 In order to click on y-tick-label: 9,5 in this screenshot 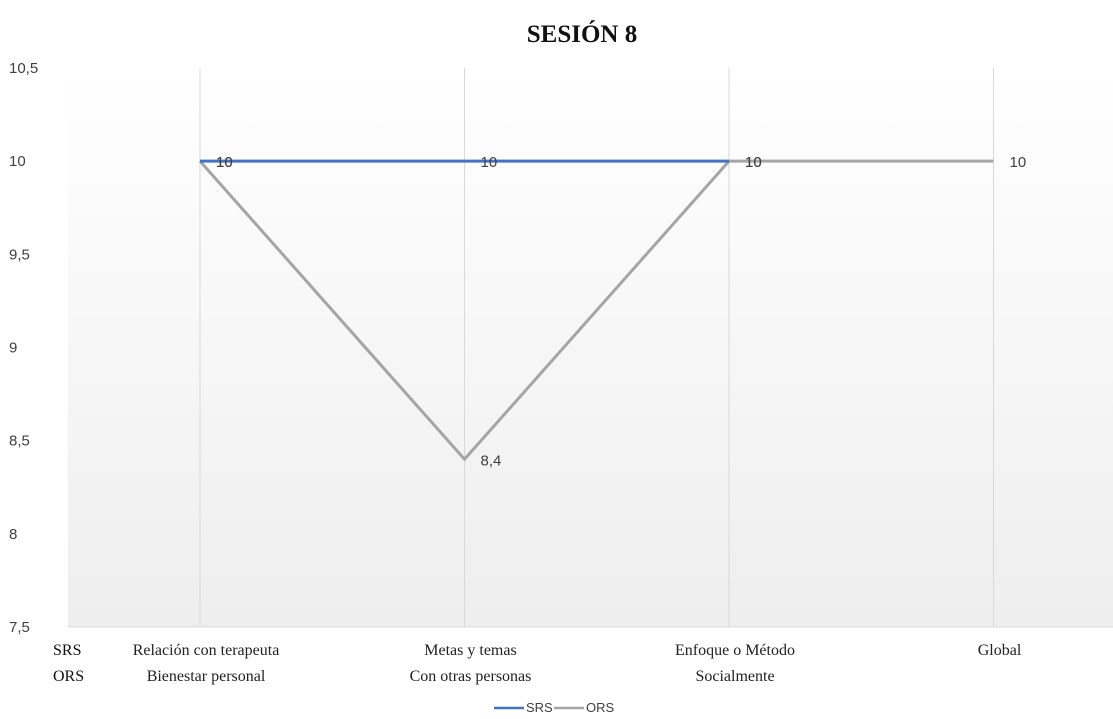, I will do `click(19, 254)`.